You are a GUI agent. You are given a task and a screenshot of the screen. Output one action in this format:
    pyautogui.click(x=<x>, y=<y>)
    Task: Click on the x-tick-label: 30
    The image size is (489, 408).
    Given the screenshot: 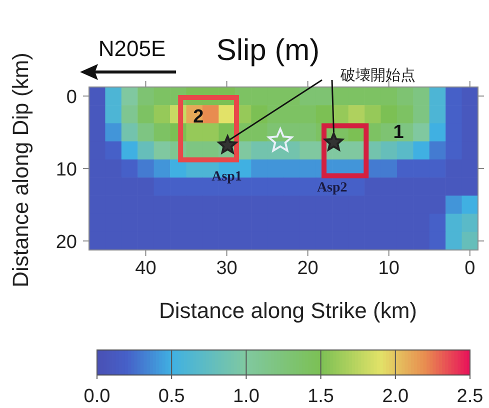 What is the action you would take?
    pyautogui.click(x=227, y=268)
    